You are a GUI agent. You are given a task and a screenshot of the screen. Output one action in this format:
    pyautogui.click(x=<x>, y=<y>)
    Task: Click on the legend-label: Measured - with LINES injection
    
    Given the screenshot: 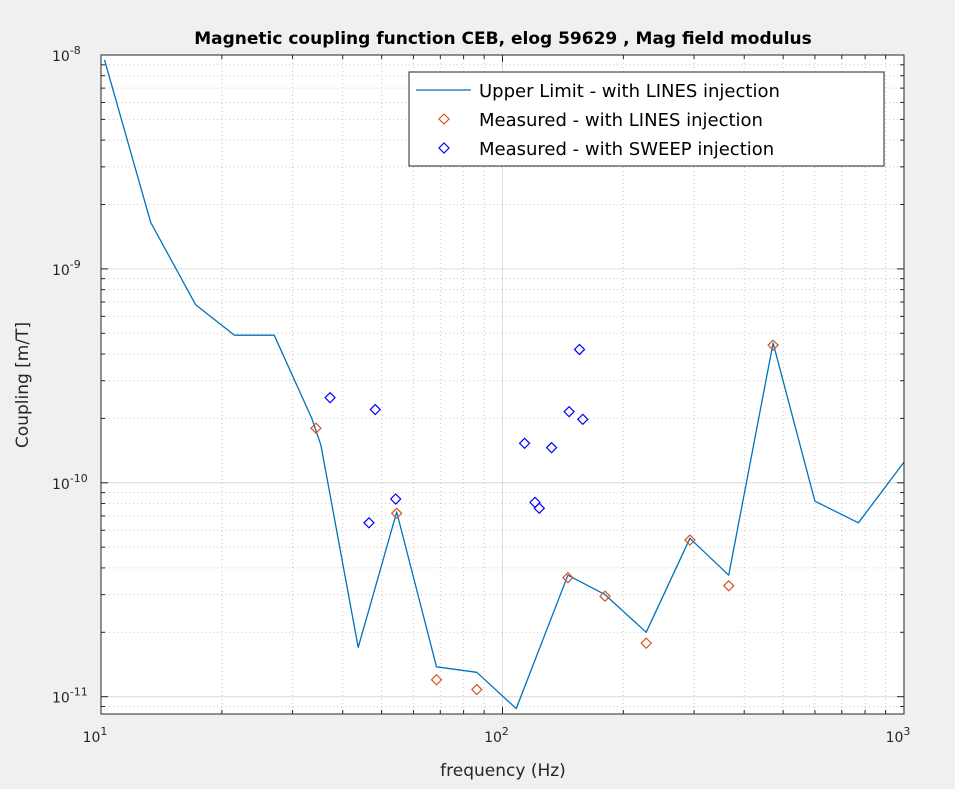 What is the action you would take?
    pyautogui.click(x=621, y=120)
    